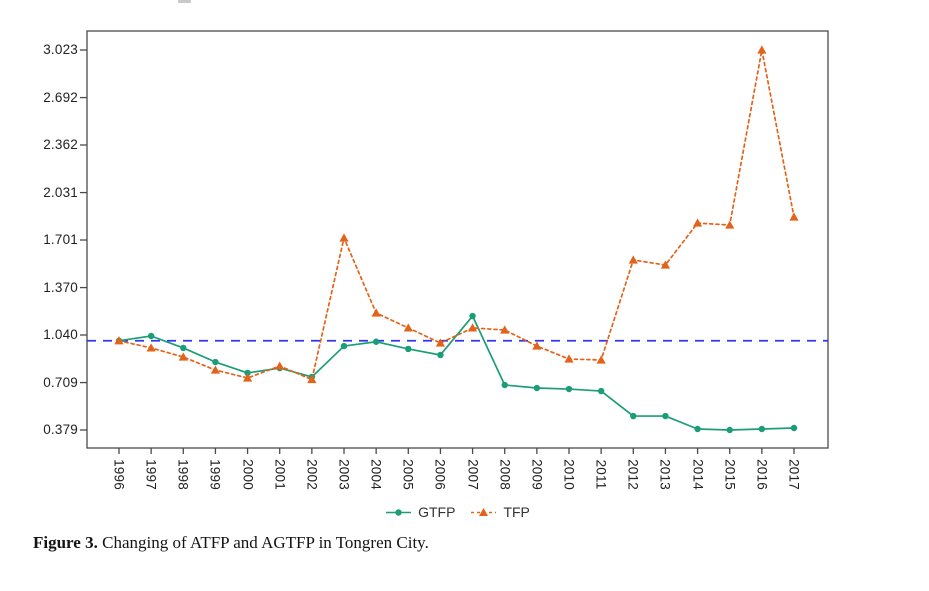  I want to click on legend-item-tfp: TFP, so click(500, 512).